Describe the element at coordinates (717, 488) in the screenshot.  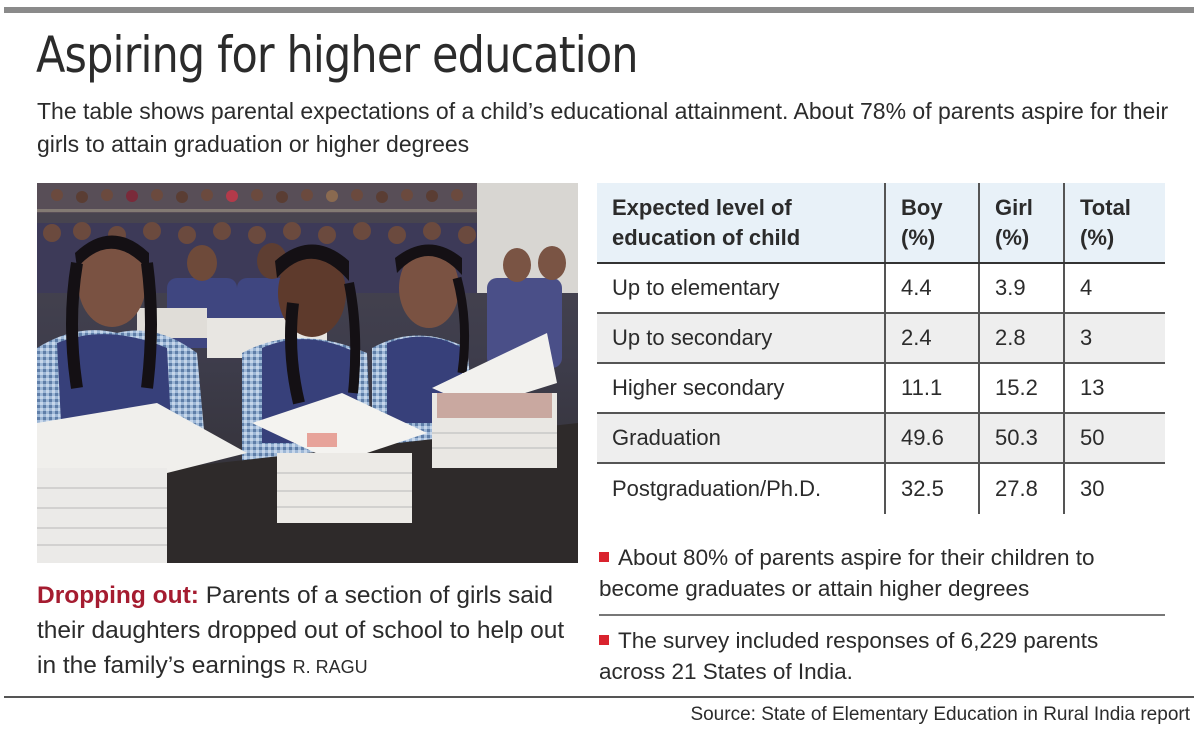
I see `cell-level: Postgraduation/Ph.D.` at that location.